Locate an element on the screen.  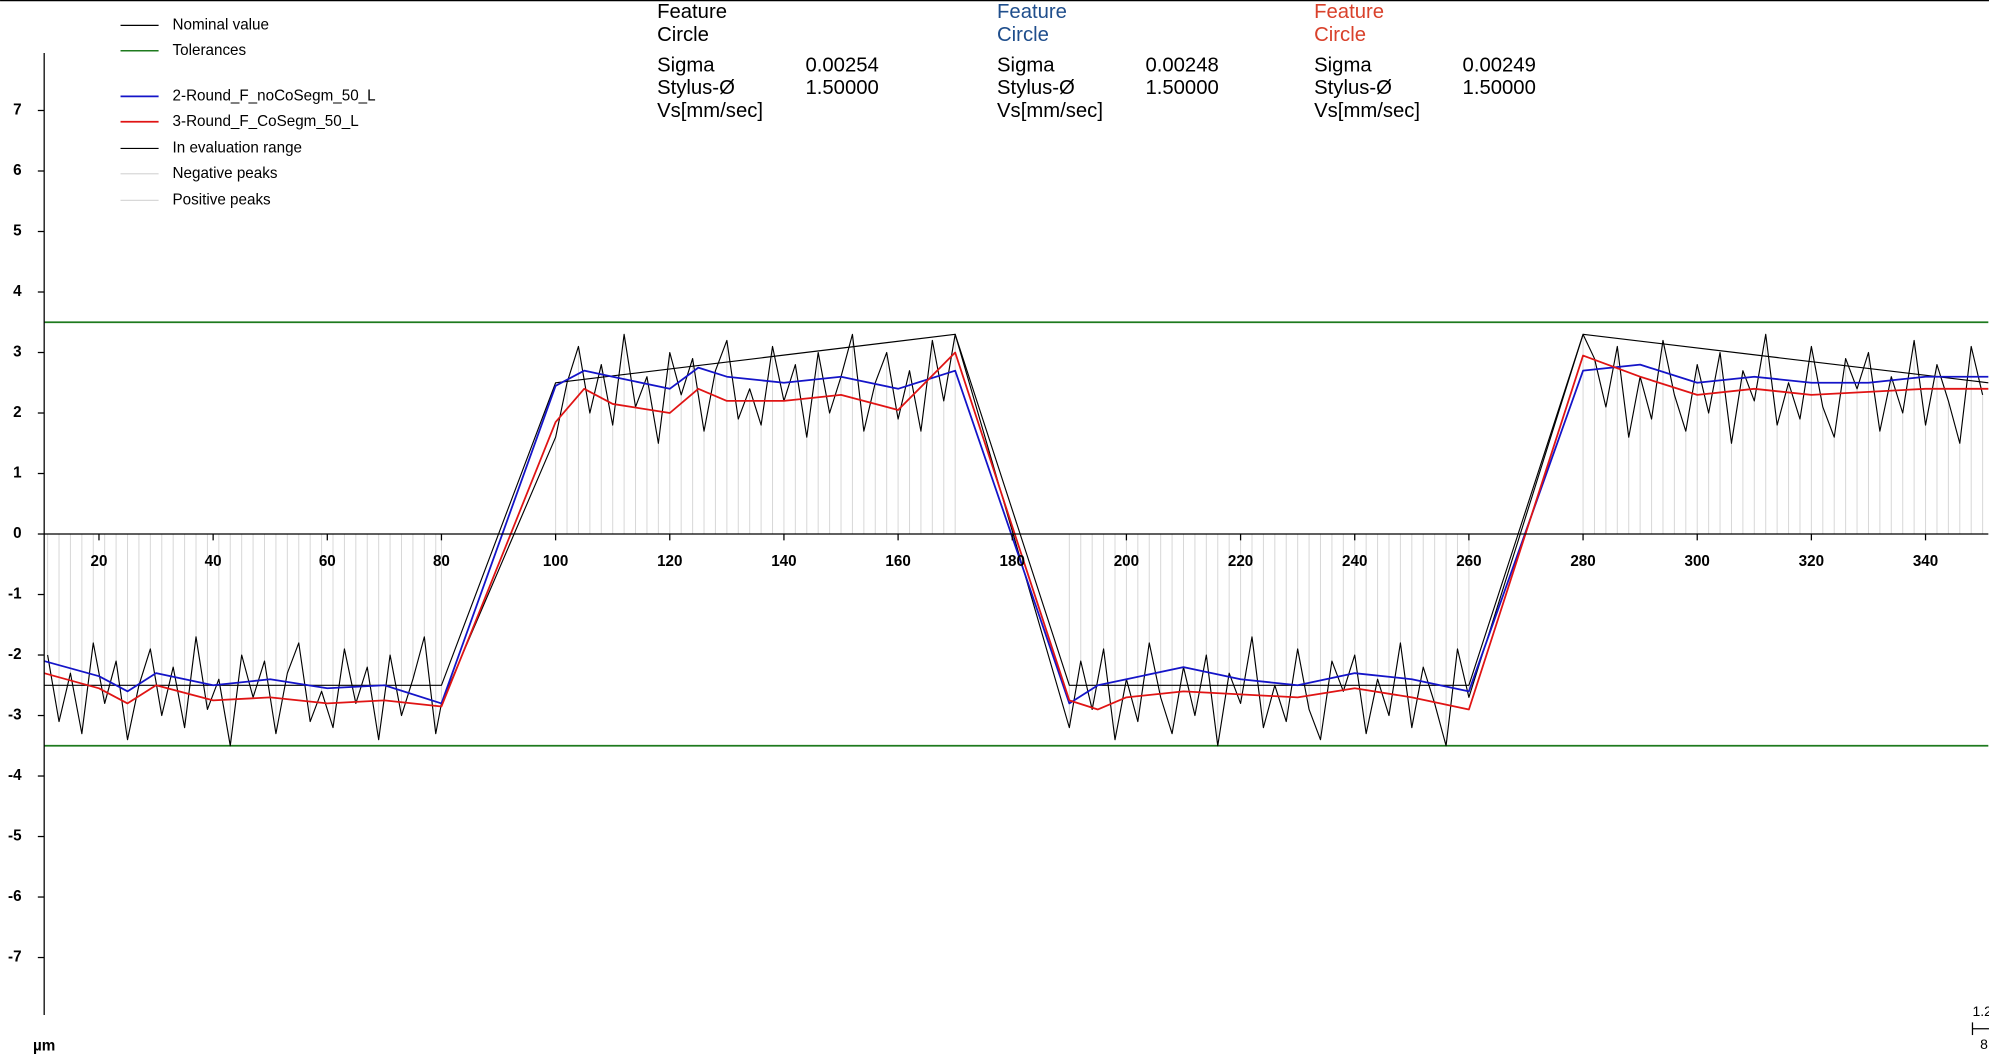
x-tick-label: 120 is located at coordinates (669, 561).